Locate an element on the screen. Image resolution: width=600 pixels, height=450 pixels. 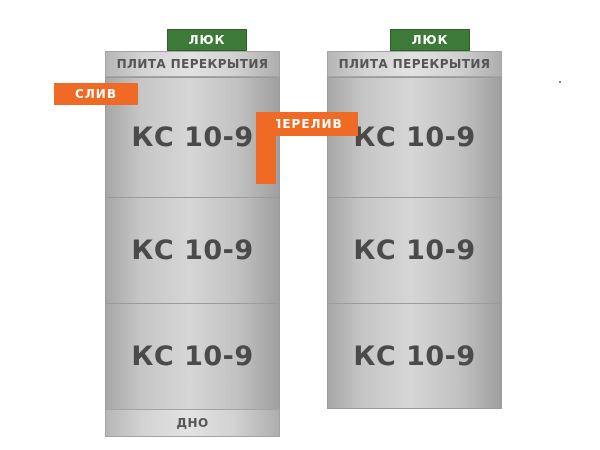
left-ring-1-label: КС 10-9 is located at coordinates (192, 137).